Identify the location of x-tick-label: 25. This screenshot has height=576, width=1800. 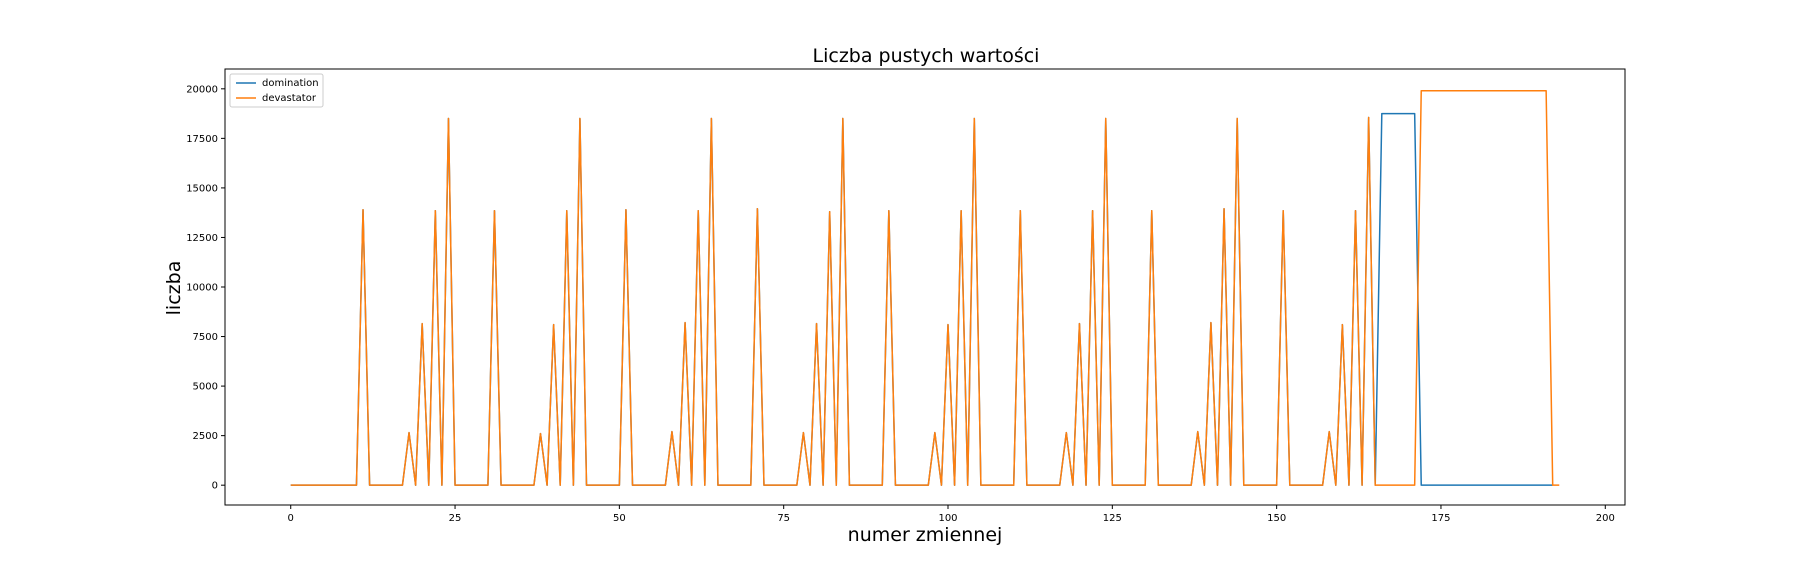
(455, 518).